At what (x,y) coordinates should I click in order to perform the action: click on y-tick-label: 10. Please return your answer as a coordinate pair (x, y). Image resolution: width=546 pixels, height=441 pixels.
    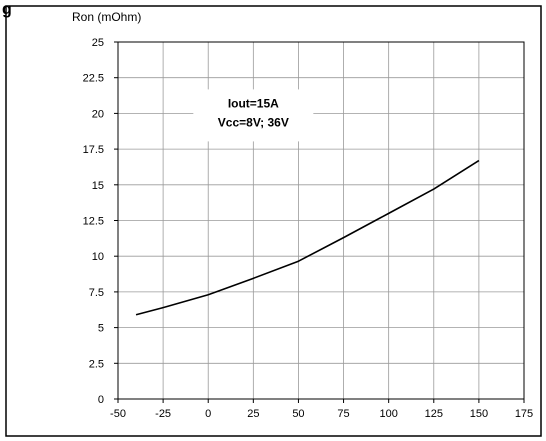
    Looking at the image, I should click on (98, 257).